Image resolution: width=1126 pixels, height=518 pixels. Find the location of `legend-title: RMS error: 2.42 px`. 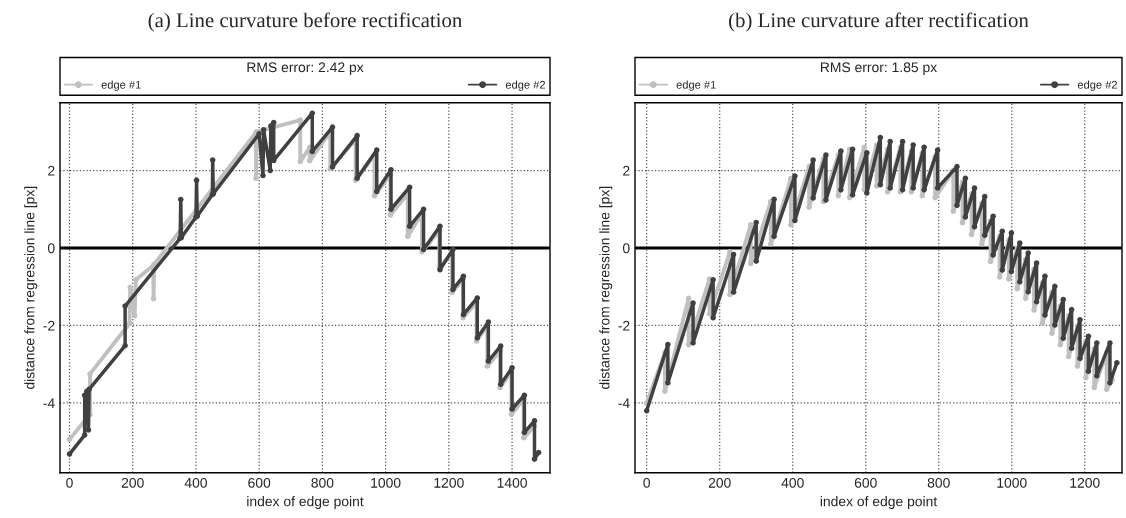

legend-title: RMS error: 2.42 px is located at coordinates (305, 68).